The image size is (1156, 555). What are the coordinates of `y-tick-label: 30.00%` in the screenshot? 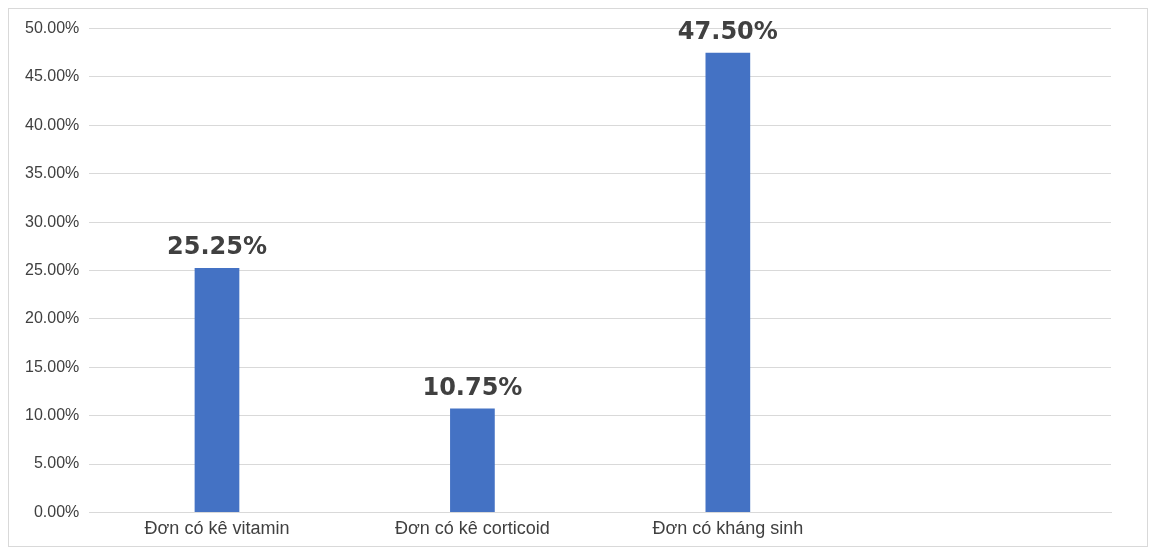 It's located at (52, 221).